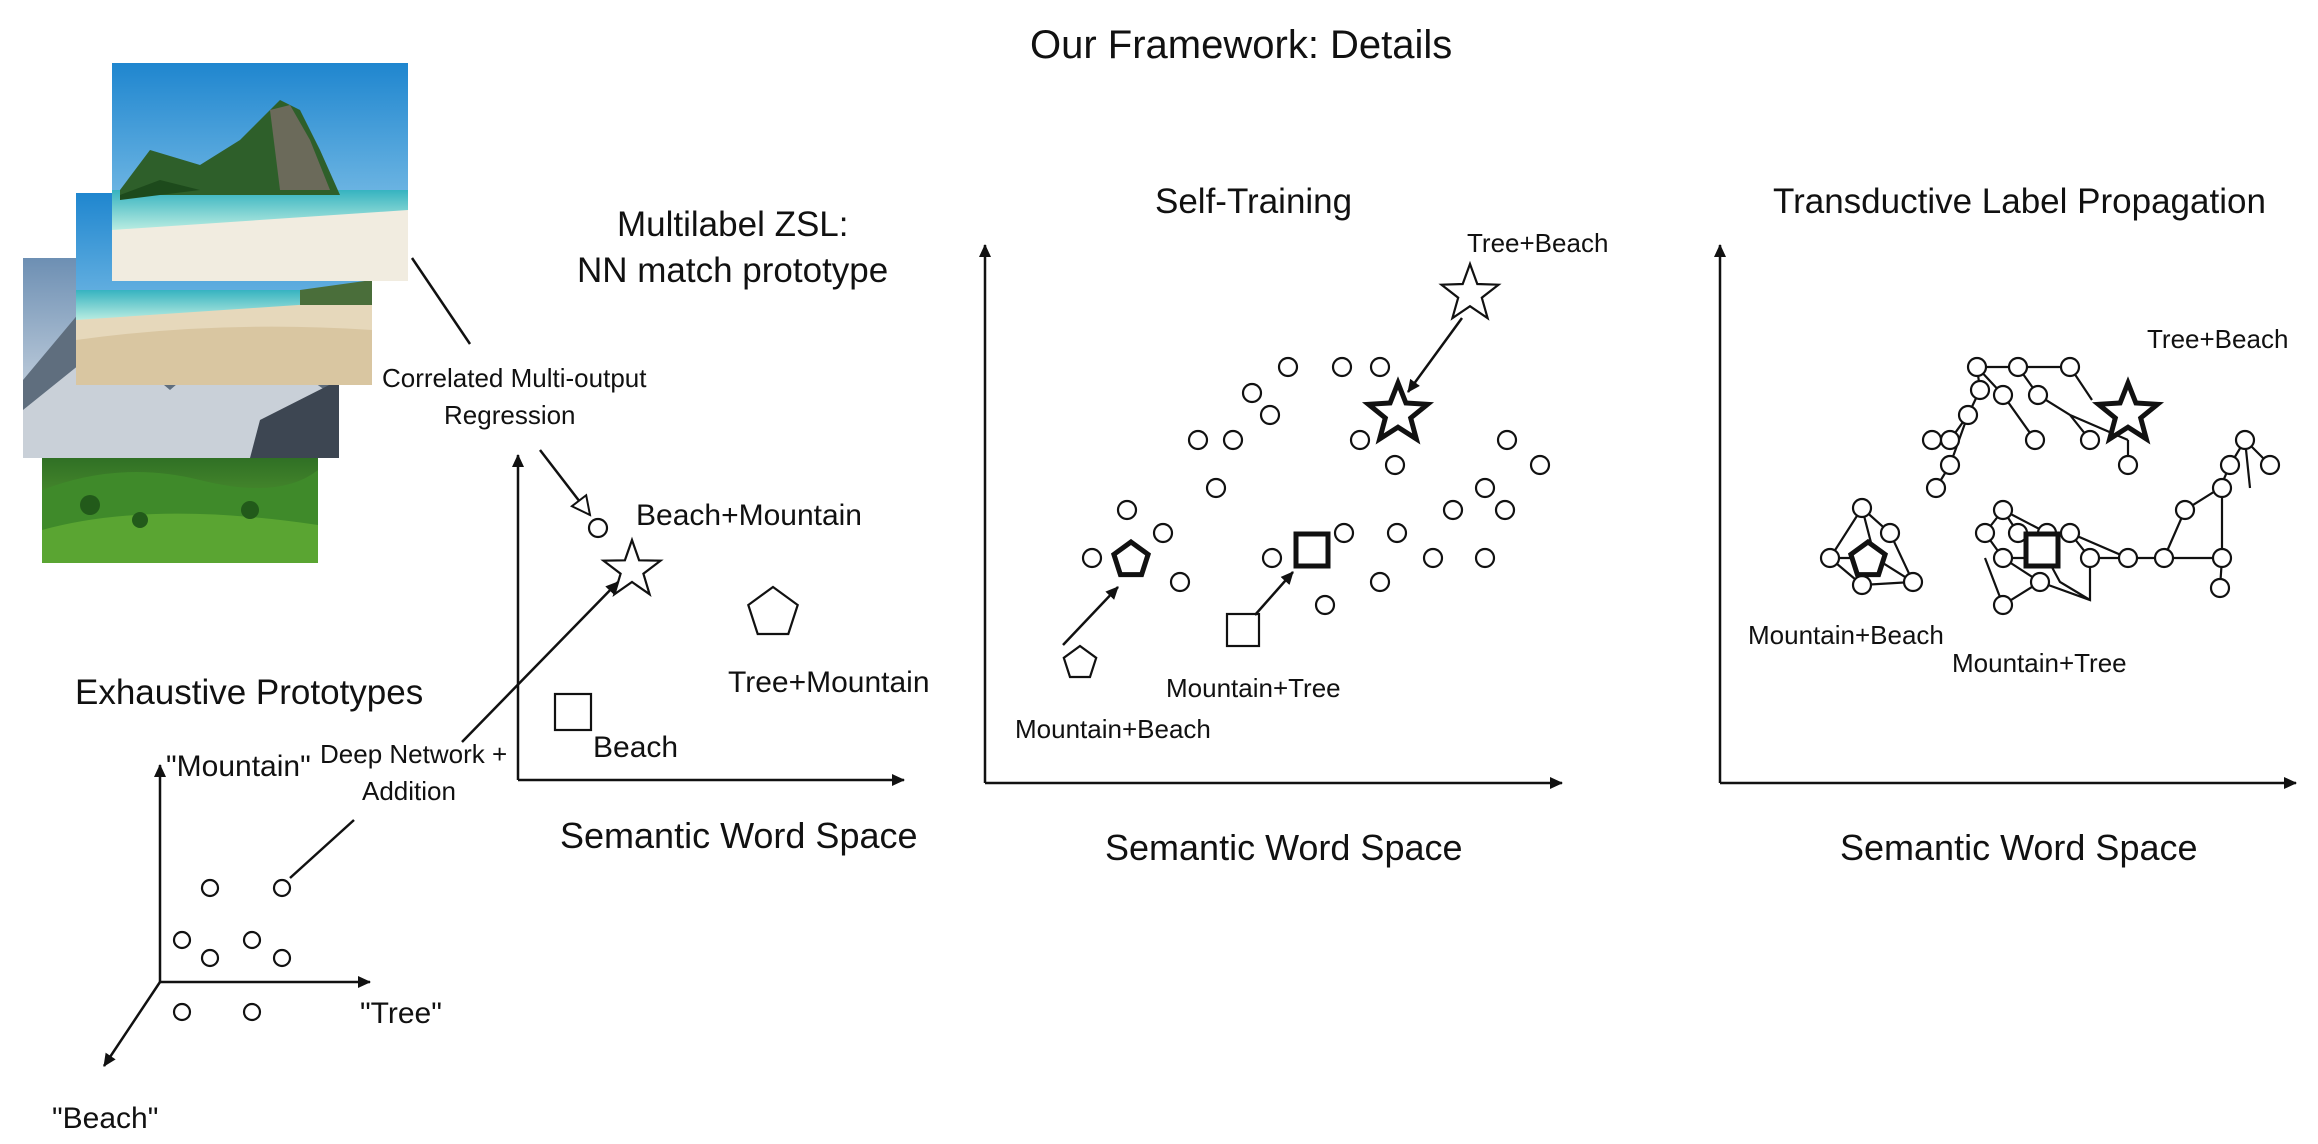 This screenshot has height=1144, width=2318. Describe the element at coordinates (1080, 661) in the screenshot. I see `self-training-pentagon-initial` at that location.